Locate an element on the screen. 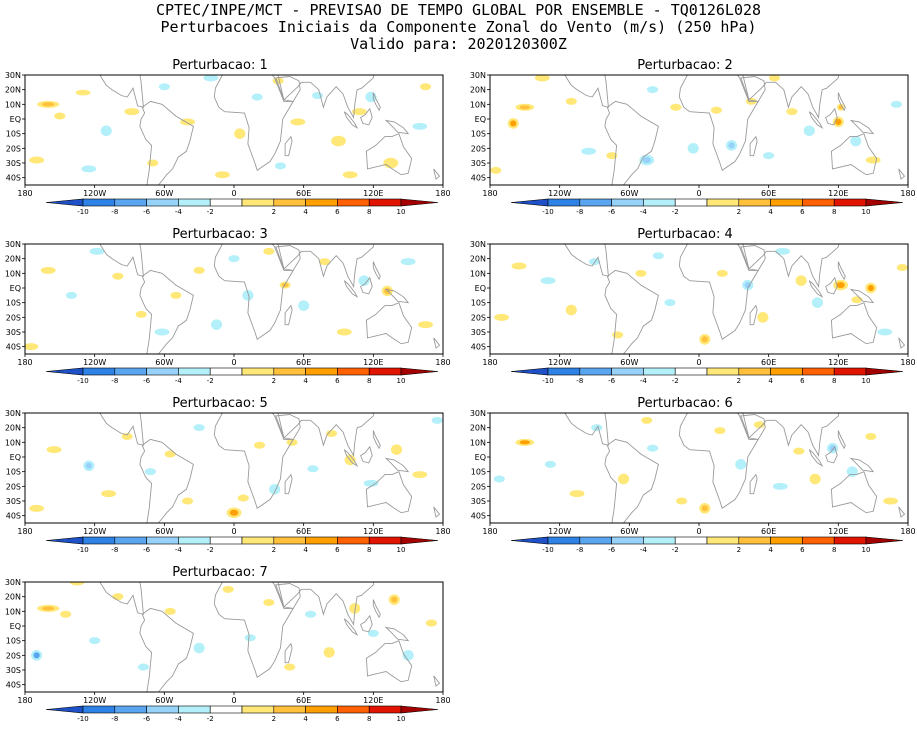 This screenshot has width=917, height=735. lat-tick-label: 30N is located at coordinates (478, 413).